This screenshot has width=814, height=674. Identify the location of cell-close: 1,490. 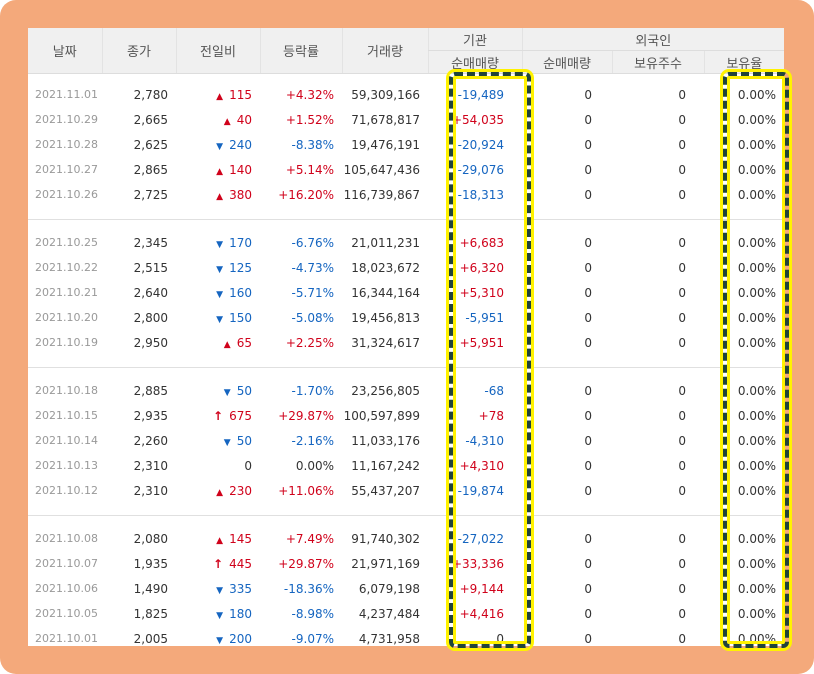
(150, 588).